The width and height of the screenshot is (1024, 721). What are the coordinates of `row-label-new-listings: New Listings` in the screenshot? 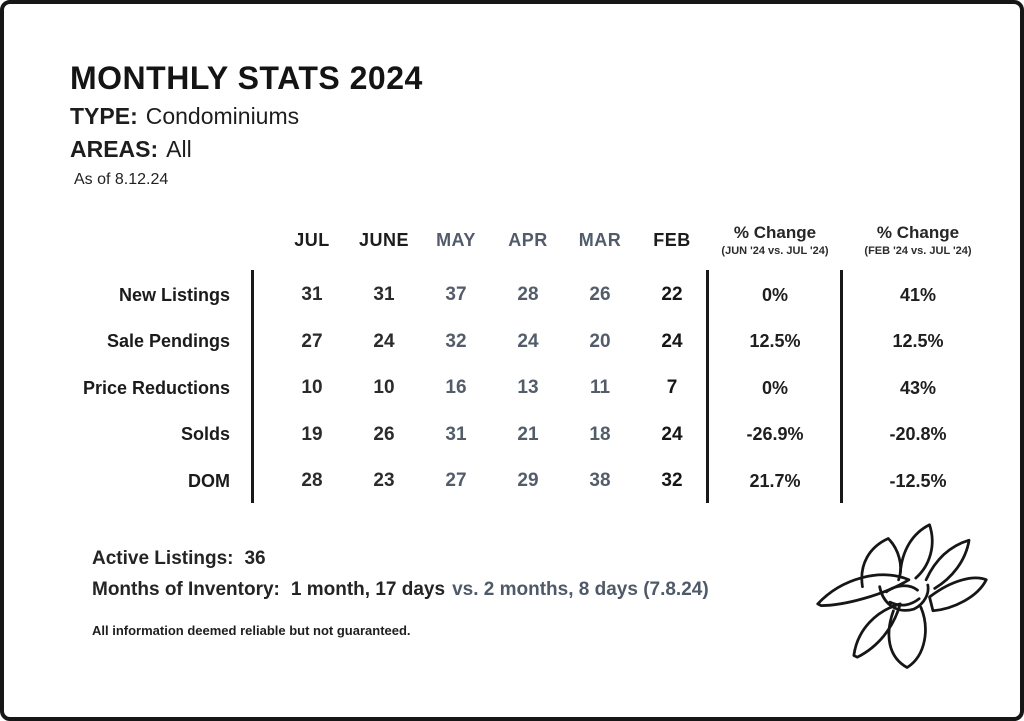 It's located at (174, 294).